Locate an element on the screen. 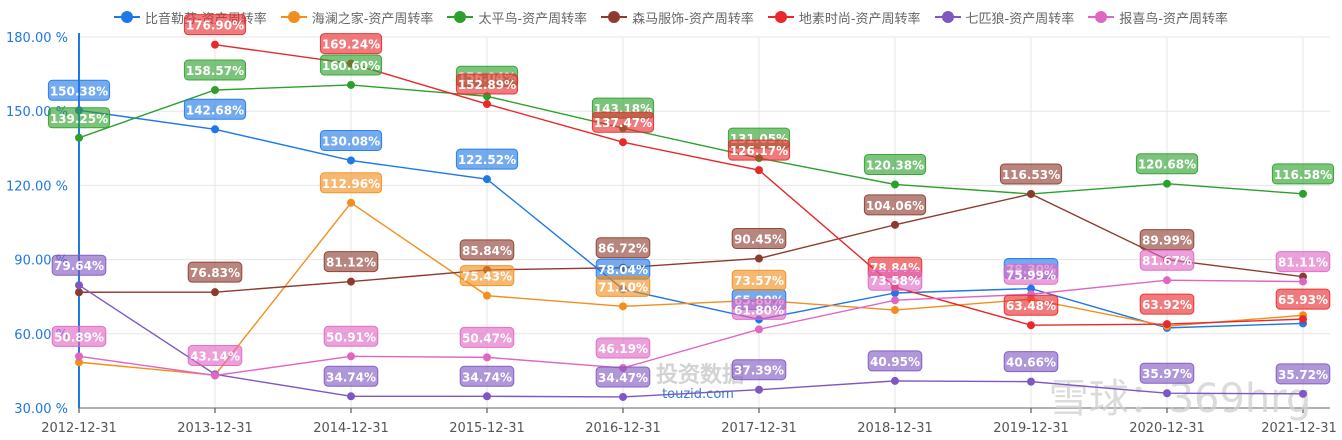 The image size is (1342, 440). svg-text: 85.84% is located at coordinates (487, 251).